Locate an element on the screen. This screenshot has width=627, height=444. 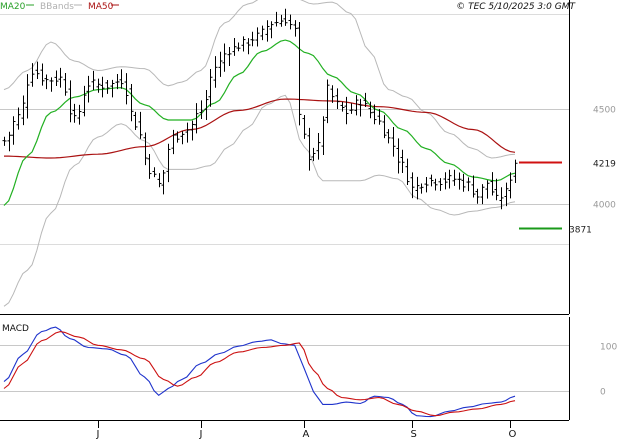
y-tick-label: 4500 is located at coordinates (604, 111).